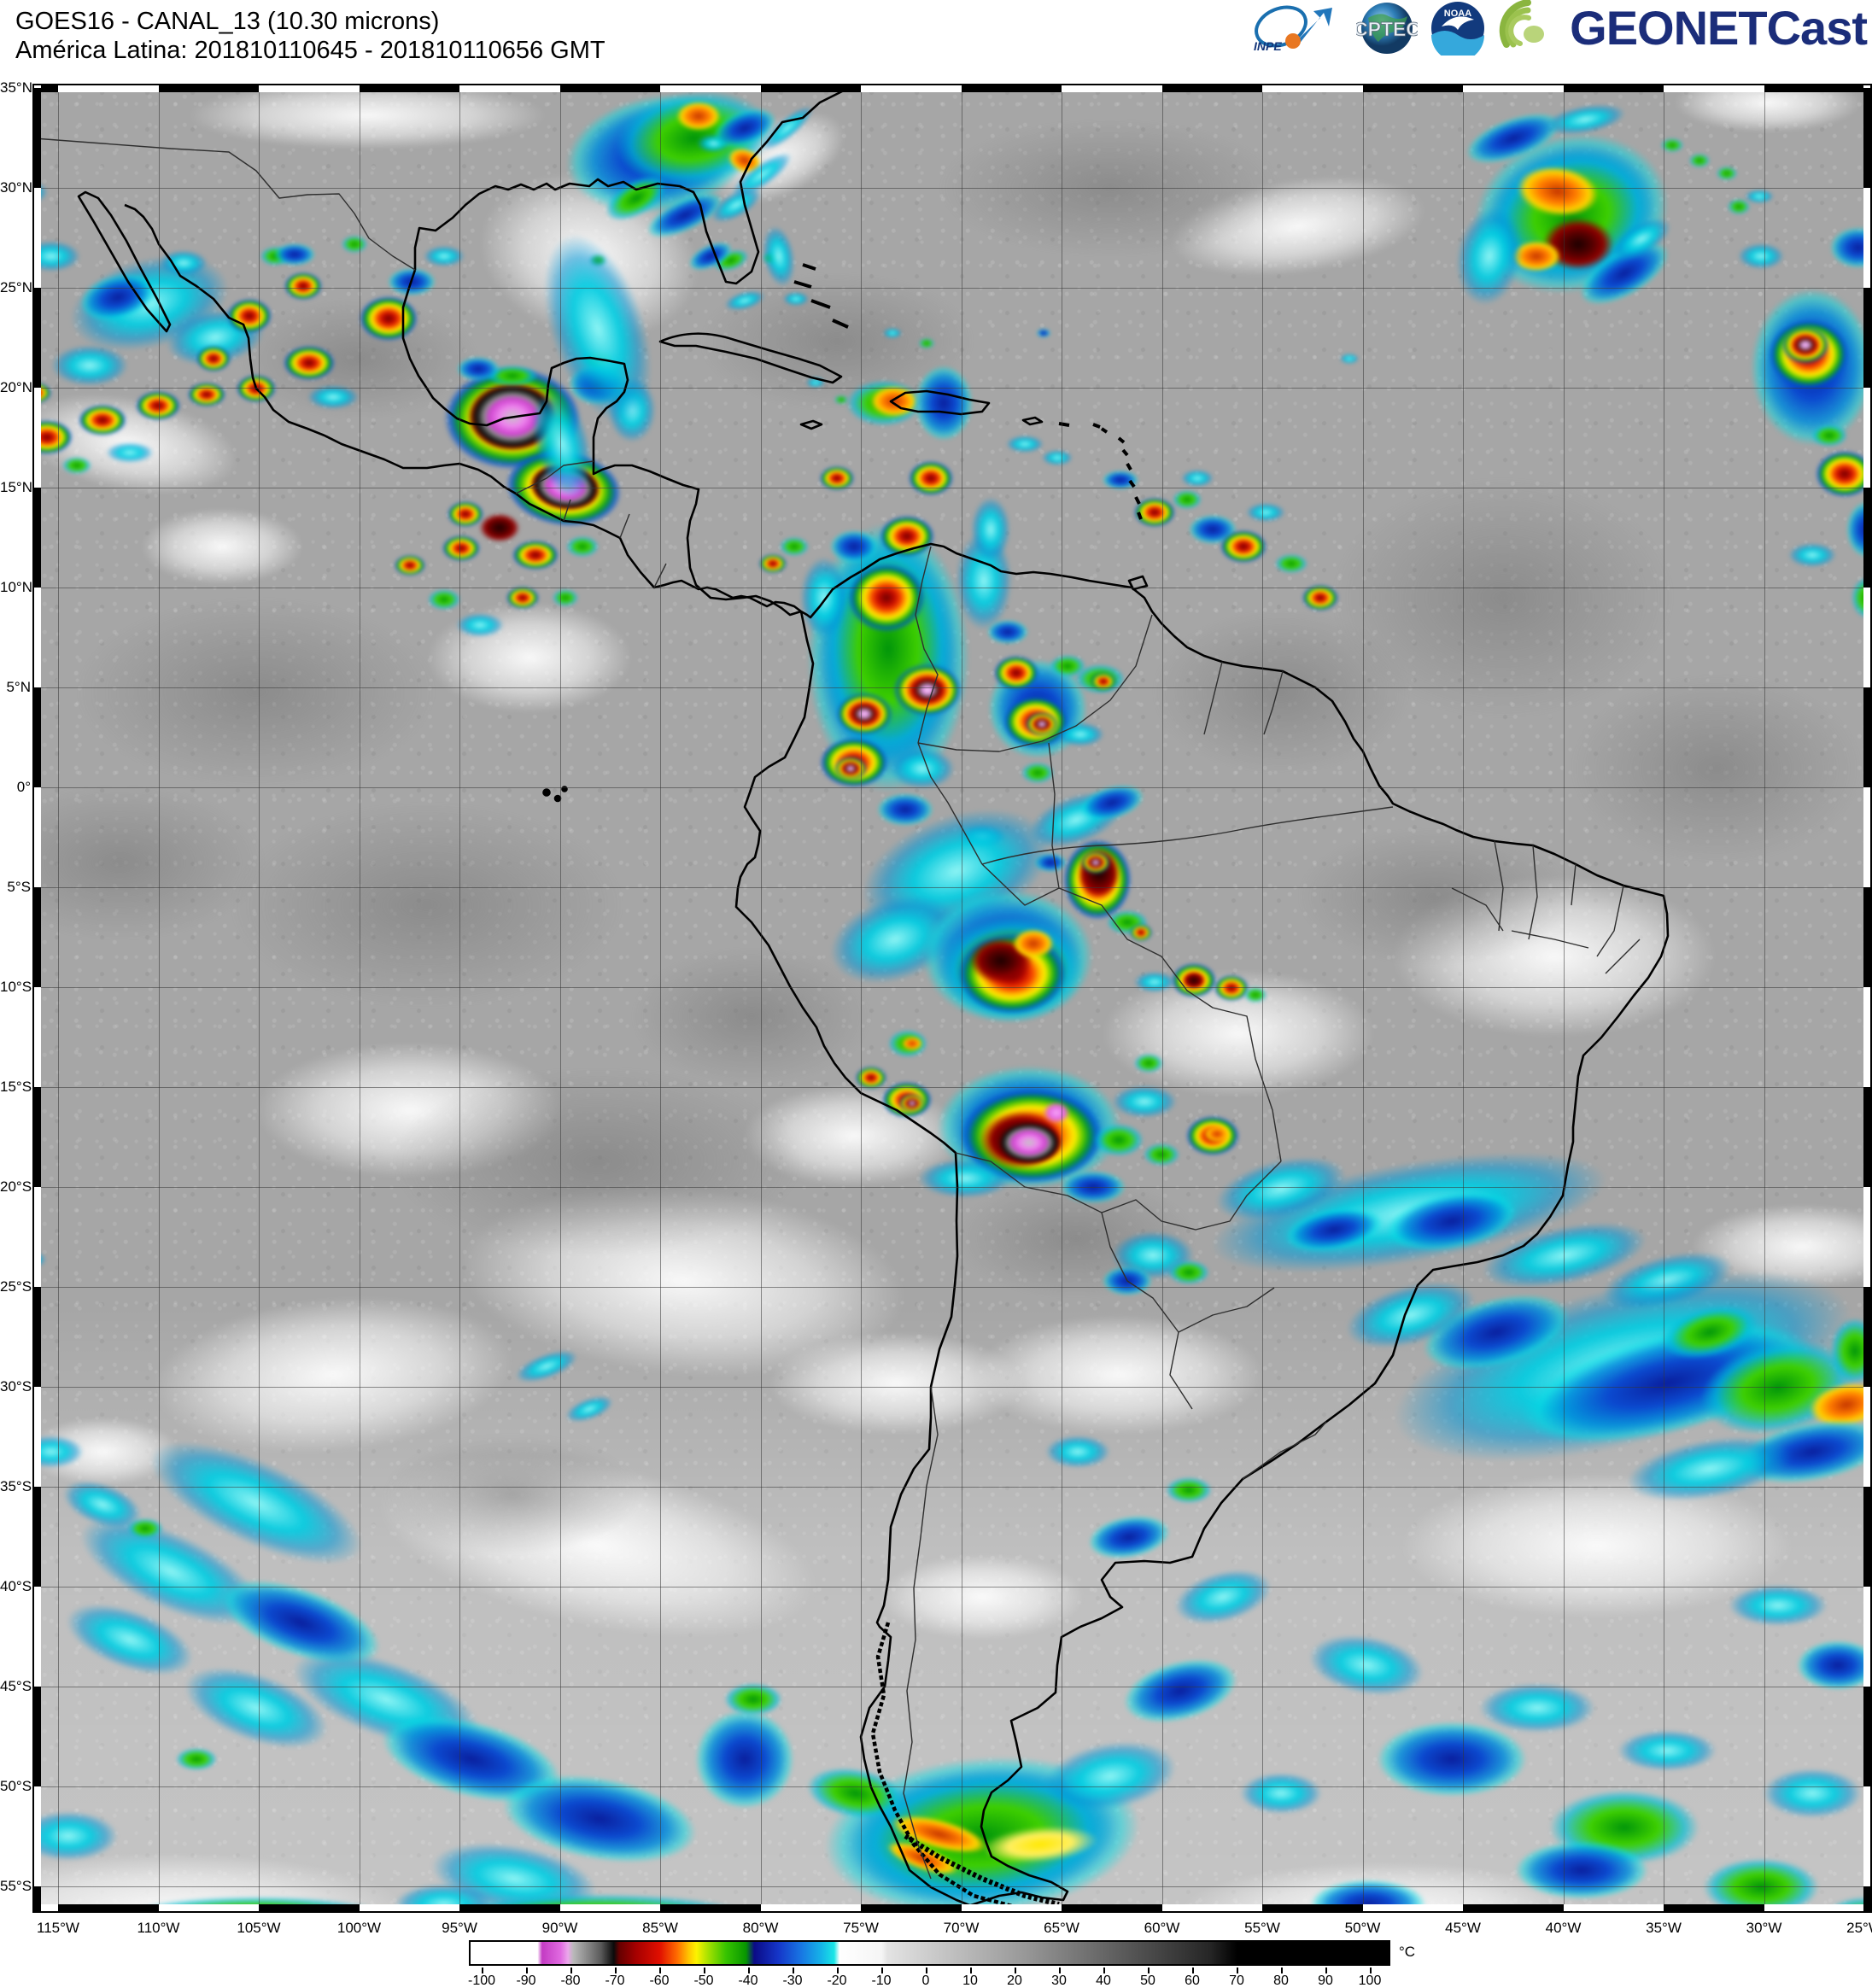 This screenshot has width=1872, height=1988. I want to click on colorbar-tick-label: 70, so click(1236, 1980).